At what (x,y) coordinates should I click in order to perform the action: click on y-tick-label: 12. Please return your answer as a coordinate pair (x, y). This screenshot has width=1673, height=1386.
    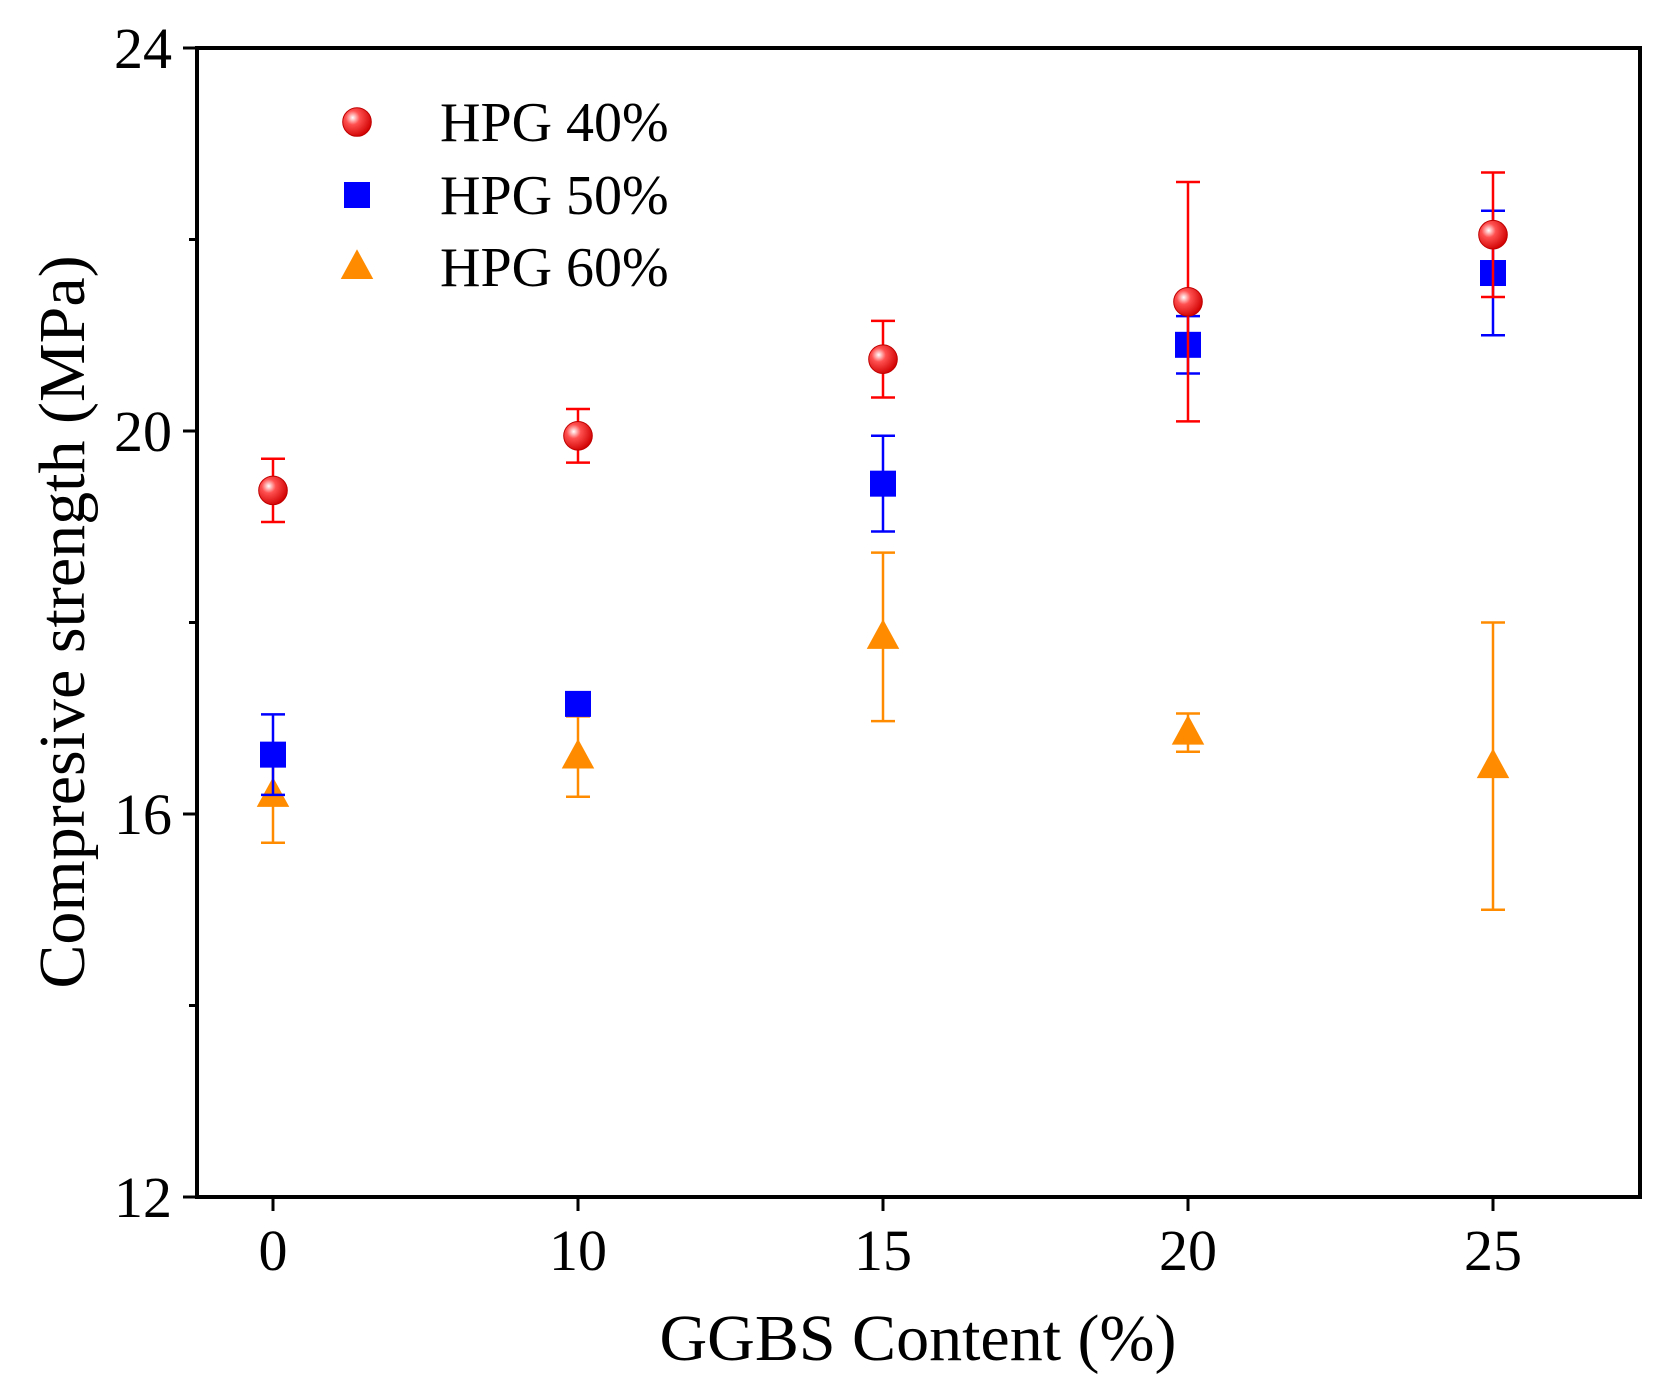
    Looking at the image, I should click on (143, 1197).